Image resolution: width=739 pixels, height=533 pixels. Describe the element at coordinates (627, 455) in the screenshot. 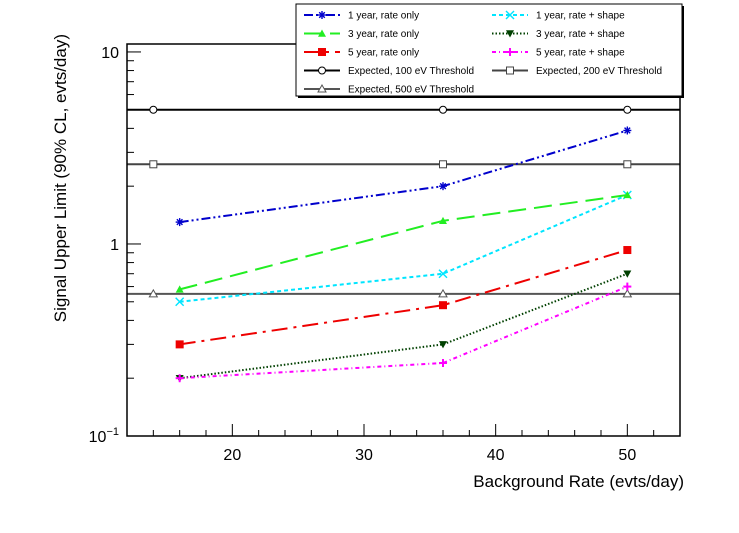

I see `x-tick-label: 50` at that location.